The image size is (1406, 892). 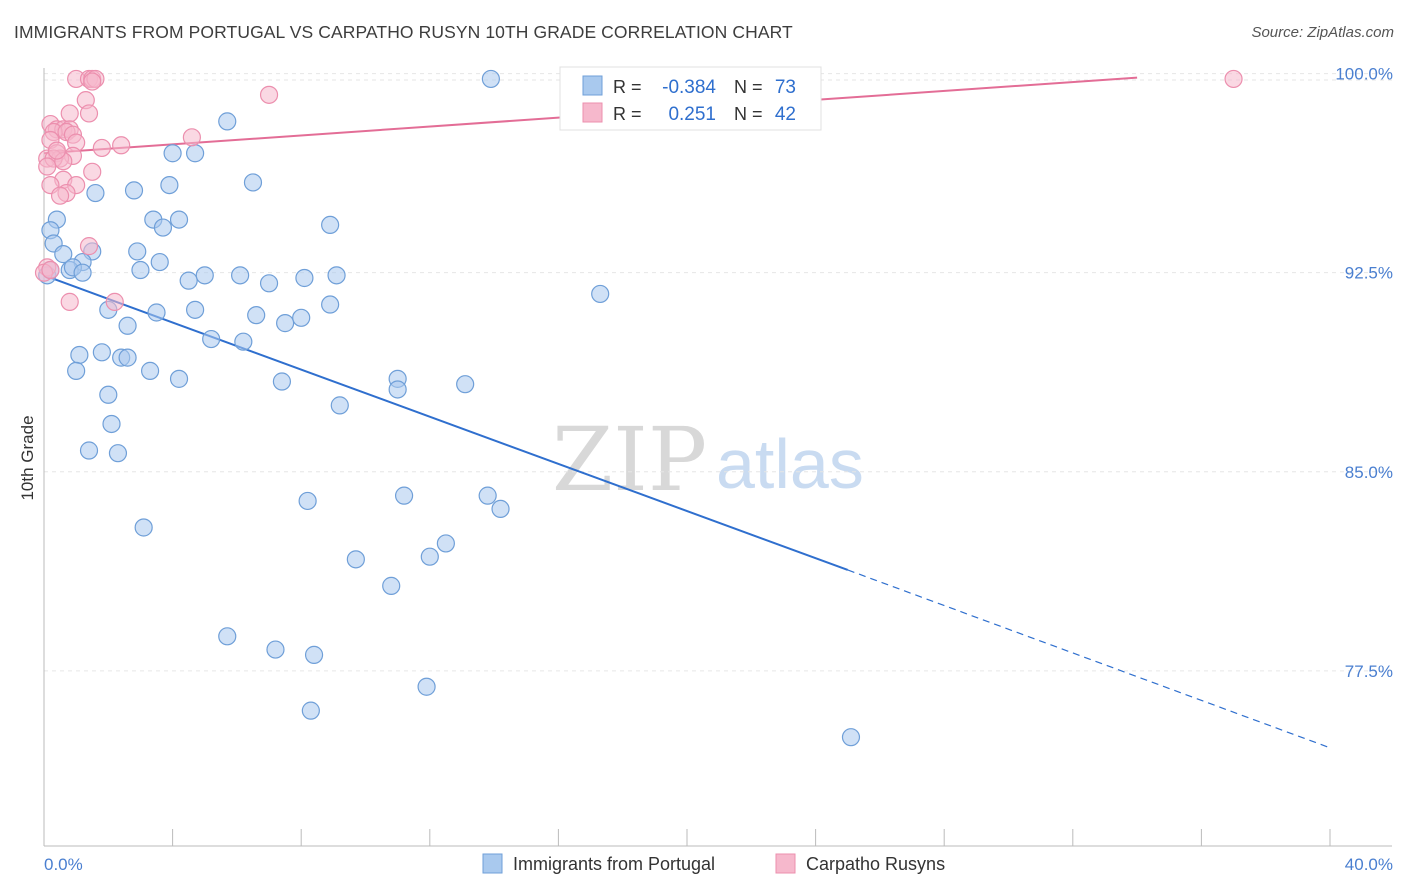 What do you see at coordinates (748, 114) in the screenshot?
I see `stats-n-label-2: N =` at bounding box center [748, 114].